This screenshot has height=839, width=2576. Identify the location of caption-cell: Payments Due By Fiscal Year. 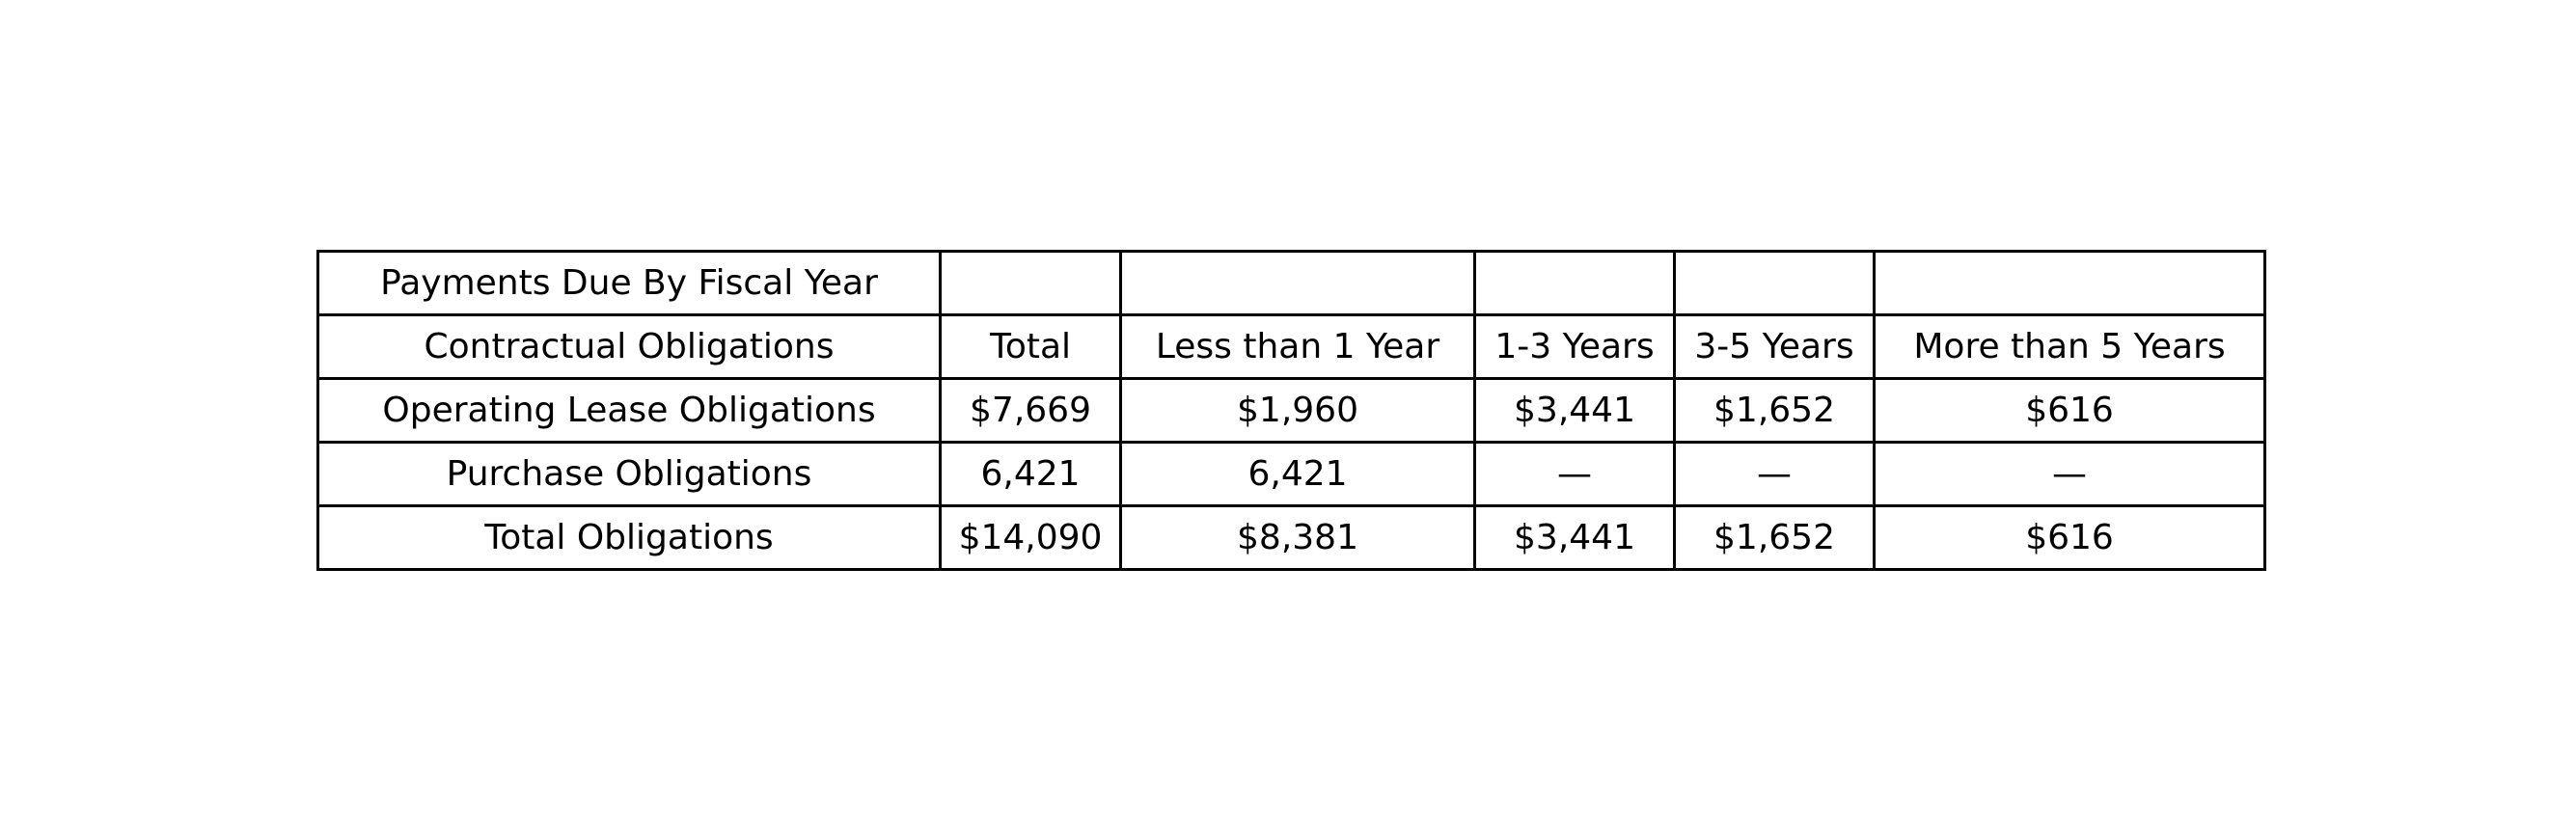
(629, 283).